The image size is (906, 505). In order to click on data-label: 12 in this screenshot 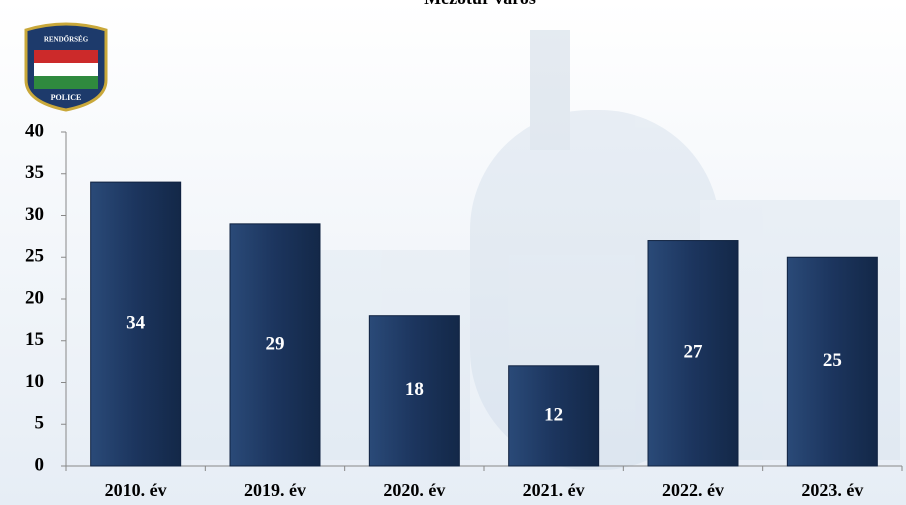, I will do `click(553, 414)`.